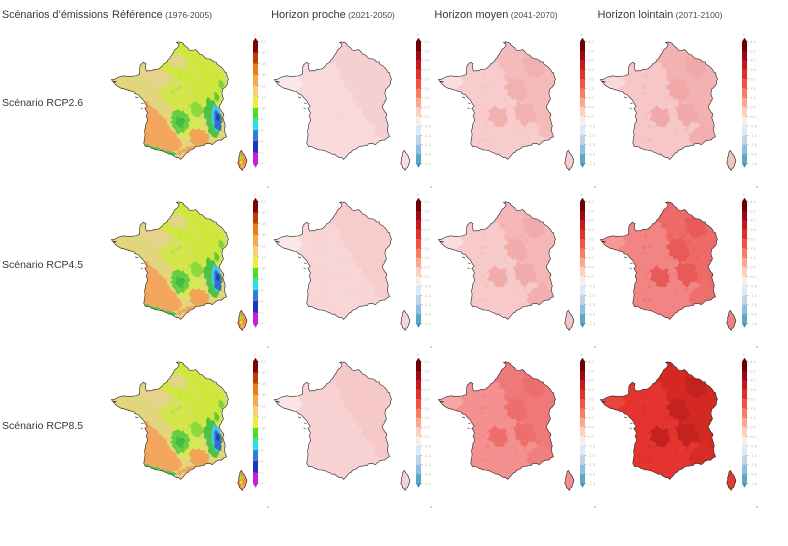 This screenshot has height=546, width=788. Describe the element at coordinates (263, 52) in the screenshot. I see `svg-text: 20` at that location.